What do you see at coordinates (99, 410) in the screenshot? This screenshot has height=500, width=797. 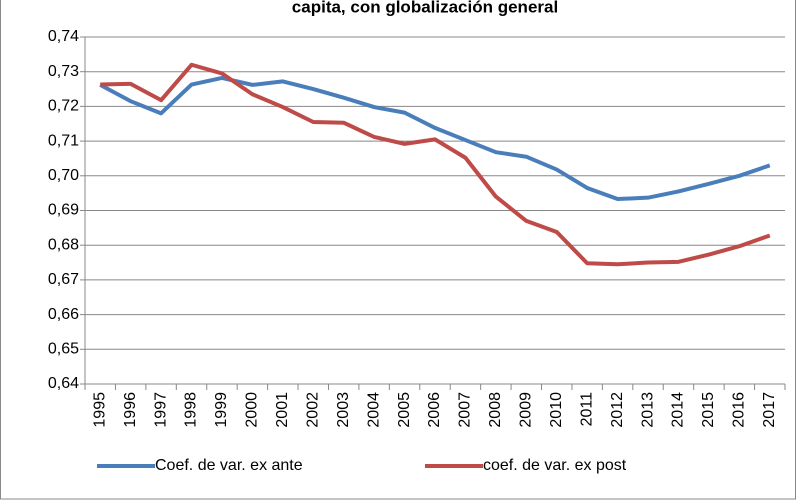 I see `x-tick-label: 1995` at bounding box center [99, 410].